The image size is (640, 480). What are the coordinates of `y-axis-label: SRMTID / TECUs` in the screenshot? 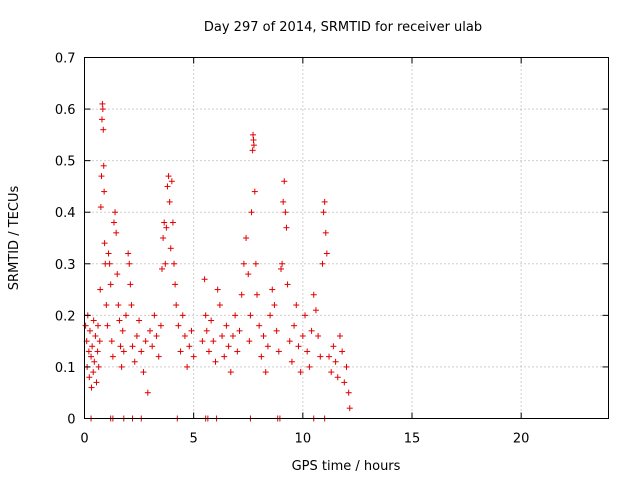 It's located at (14, 238).